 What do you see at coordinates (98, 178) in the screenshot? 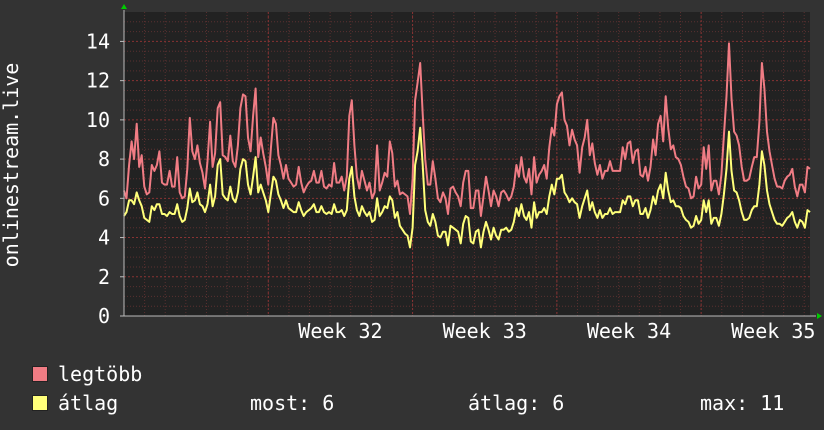
I see `y-tick-labels: 0 2 4 6 8 10 12 14` at bounding box center [98, 178].